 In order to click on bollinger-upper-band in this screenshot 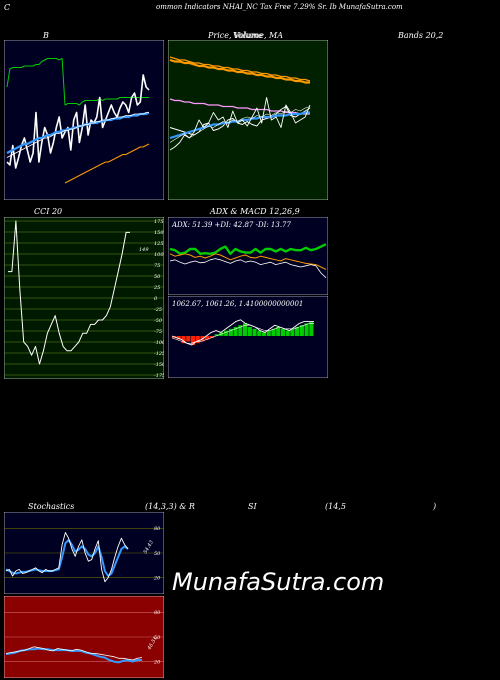, I will do `click(77, 82)`.